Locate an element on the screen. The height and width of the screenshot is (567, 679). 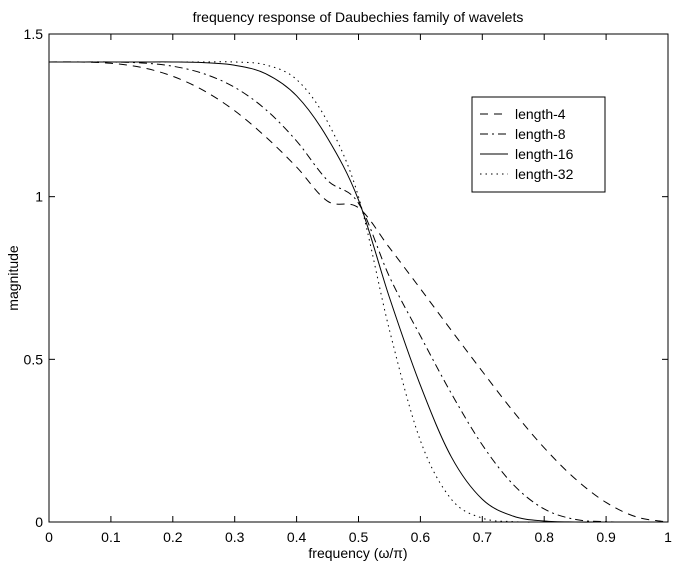
x-tick-label: 0.1 is located at coordinates (111, 537).